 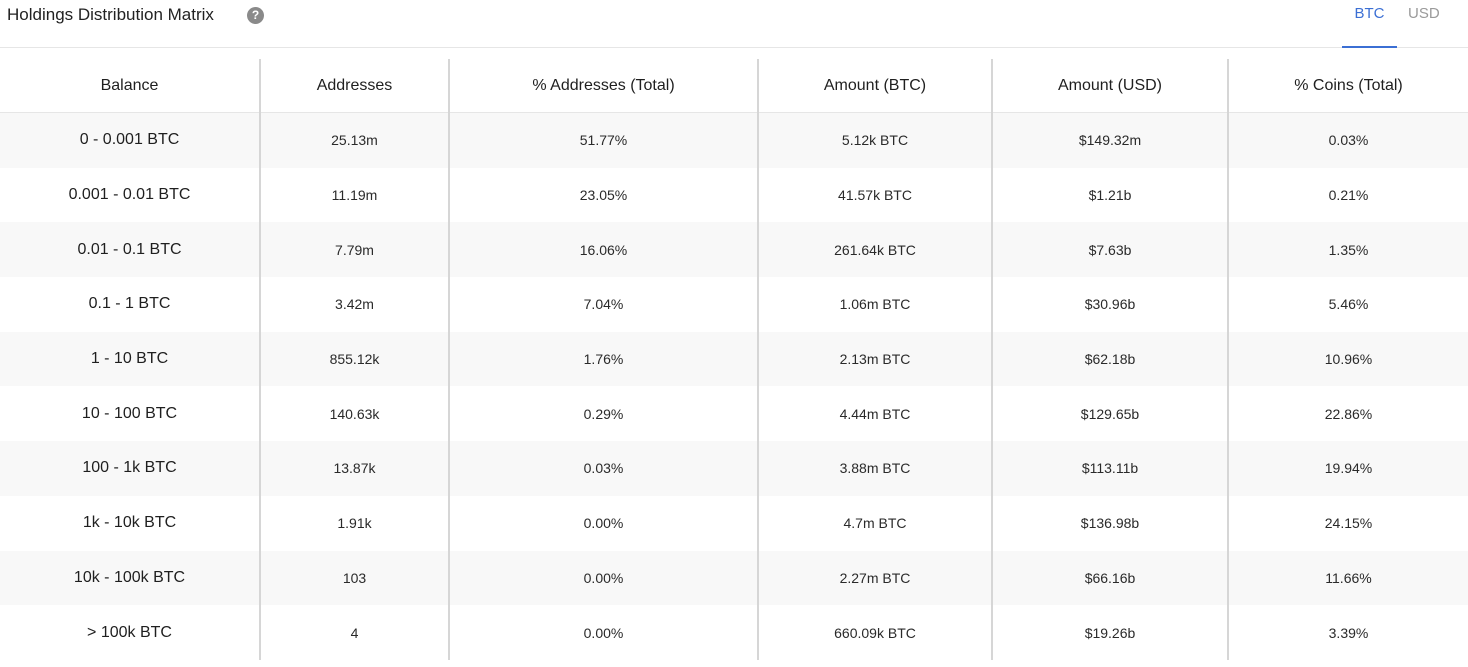 I want to click on column-header-balance: Balance, so click(x=130, y=86).